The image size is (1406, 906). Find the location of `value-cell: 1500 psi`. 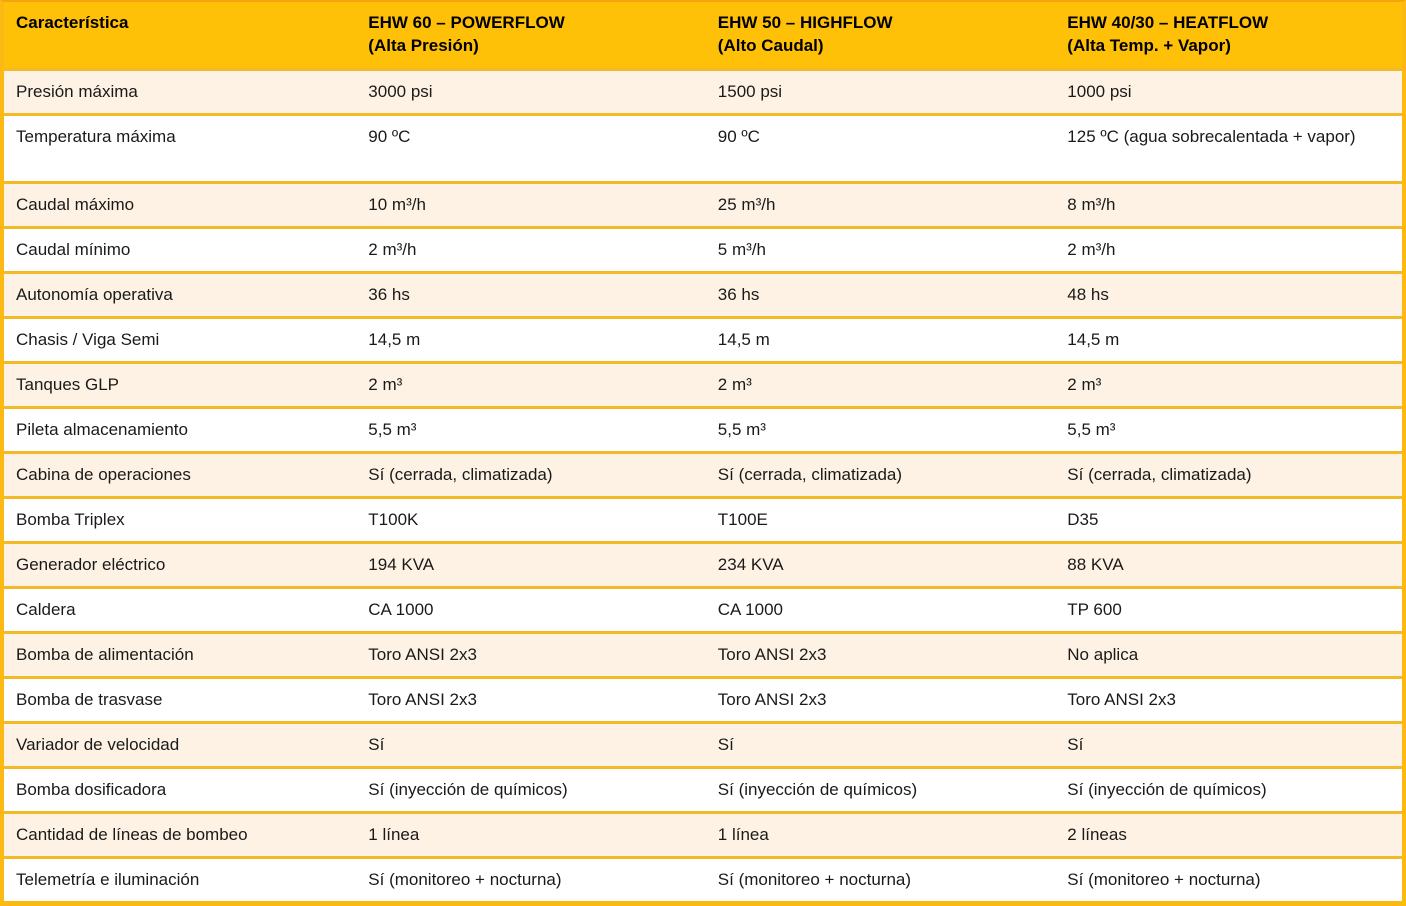

value-cell: 1500 psi is located at coordinates (880, 90).